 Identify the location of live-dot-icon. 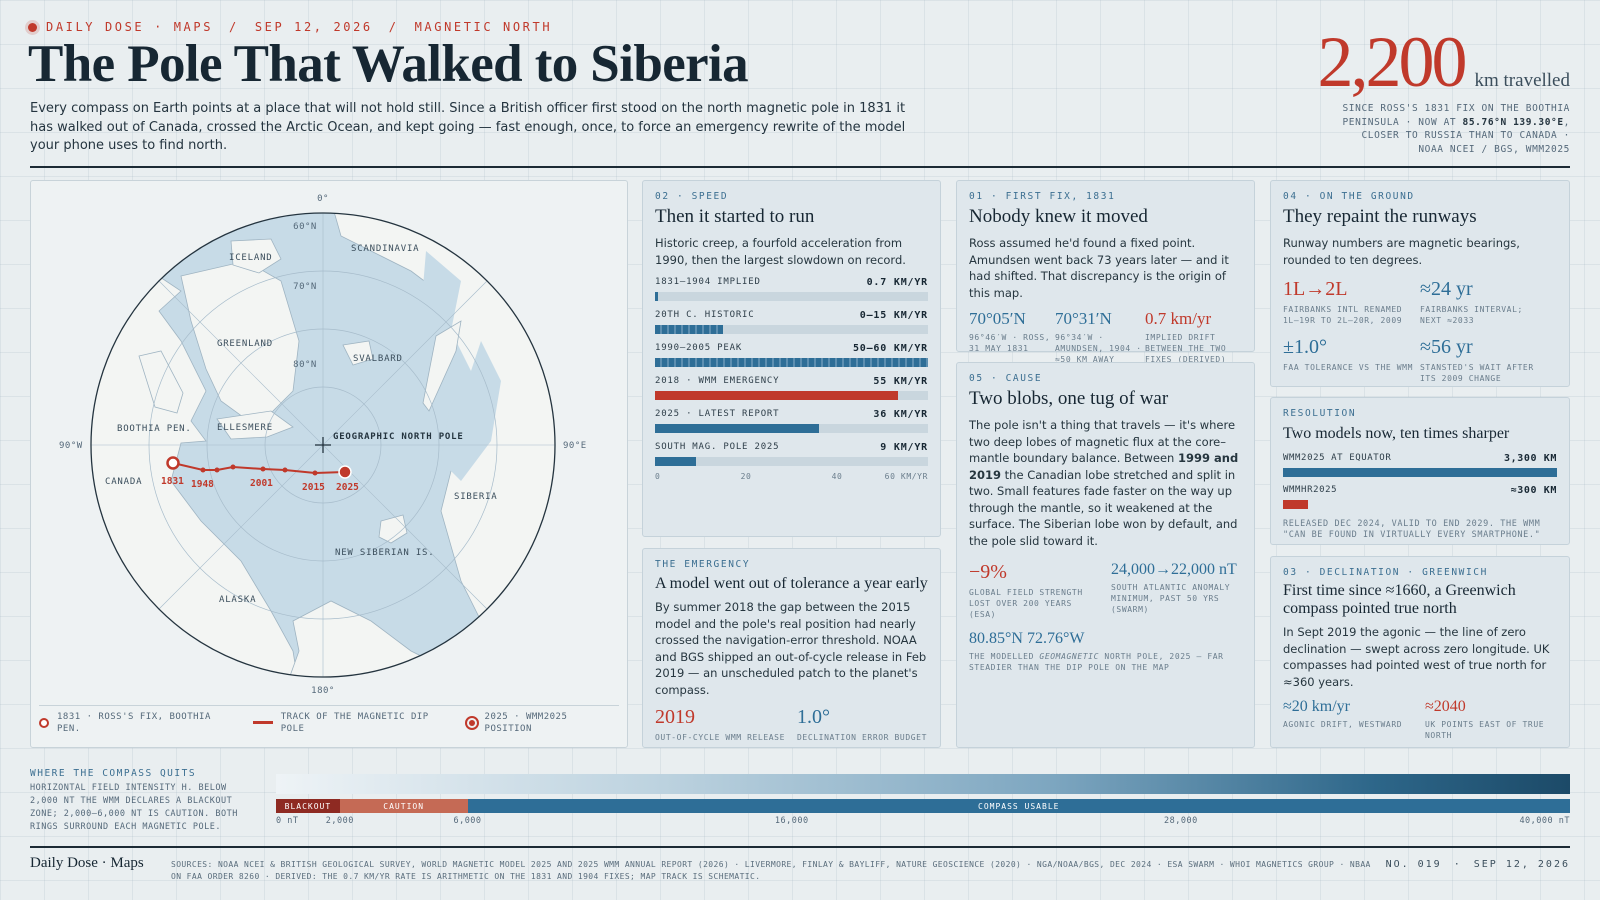
(32, 27).